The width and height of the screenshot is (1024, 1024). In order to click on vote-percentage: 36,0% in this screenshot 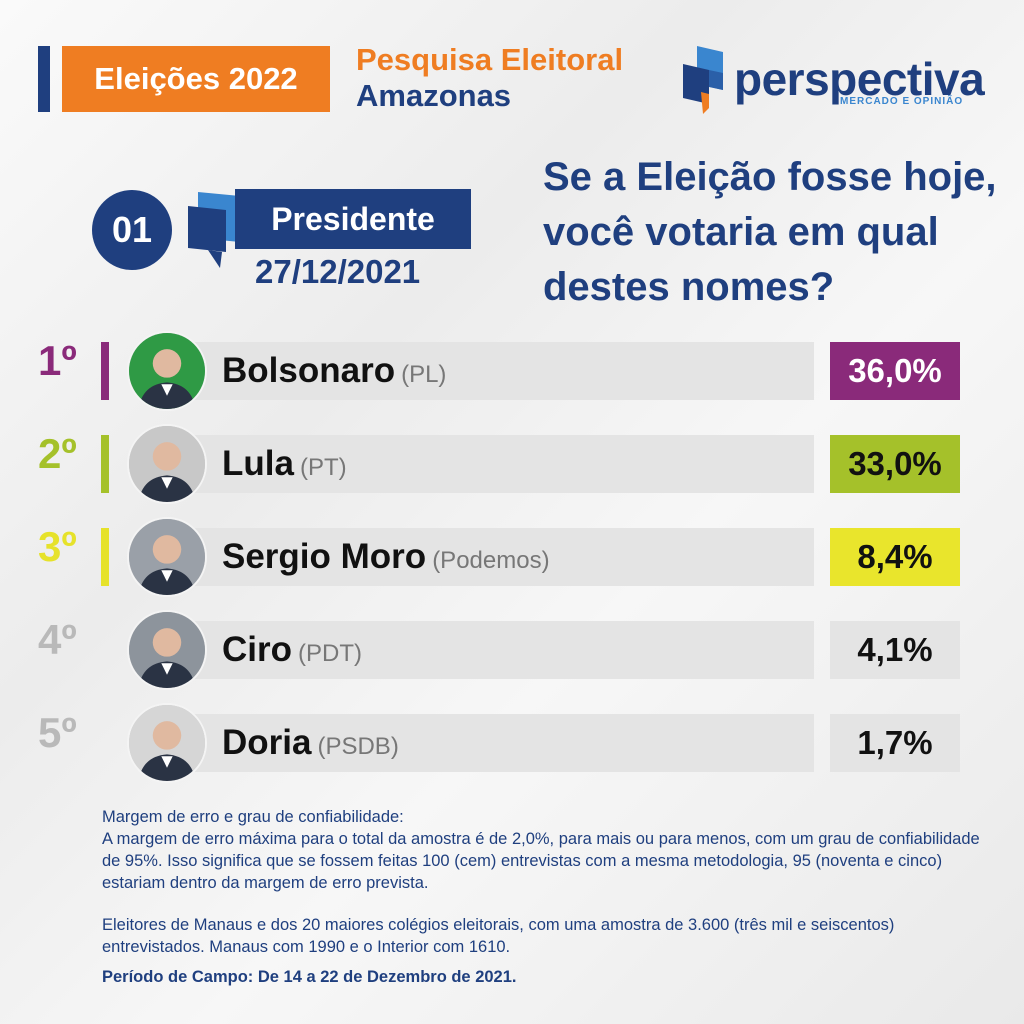, I will do `click(895, 371)`.